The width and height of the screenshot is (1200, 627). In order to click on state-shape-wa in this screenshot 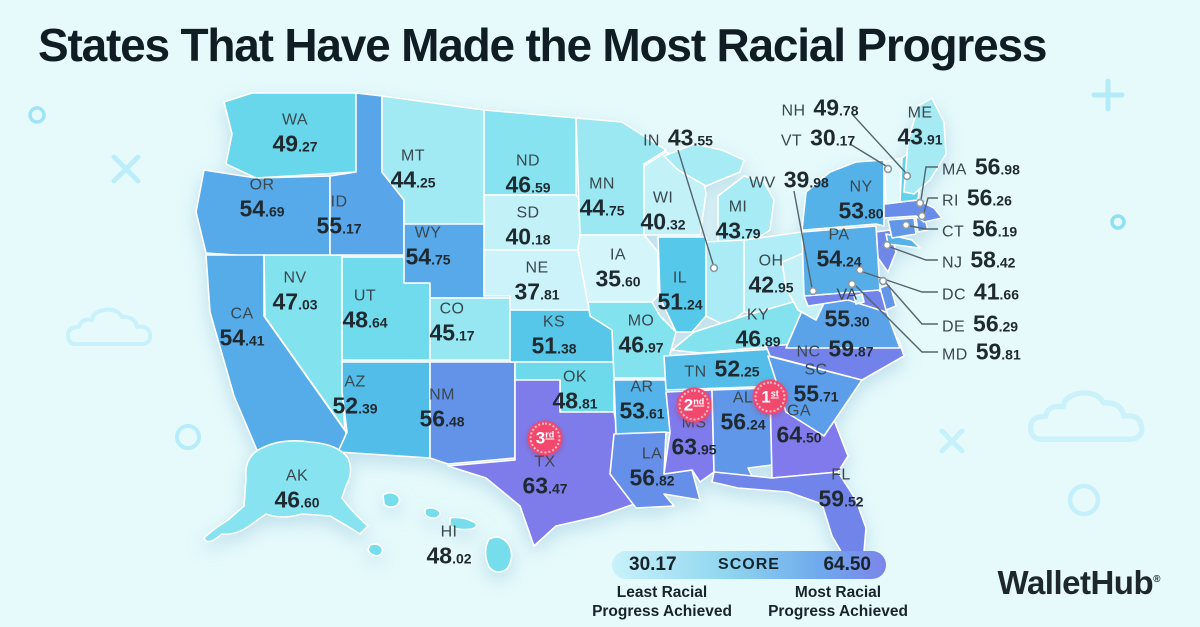, I will do `click(290, 135)`.